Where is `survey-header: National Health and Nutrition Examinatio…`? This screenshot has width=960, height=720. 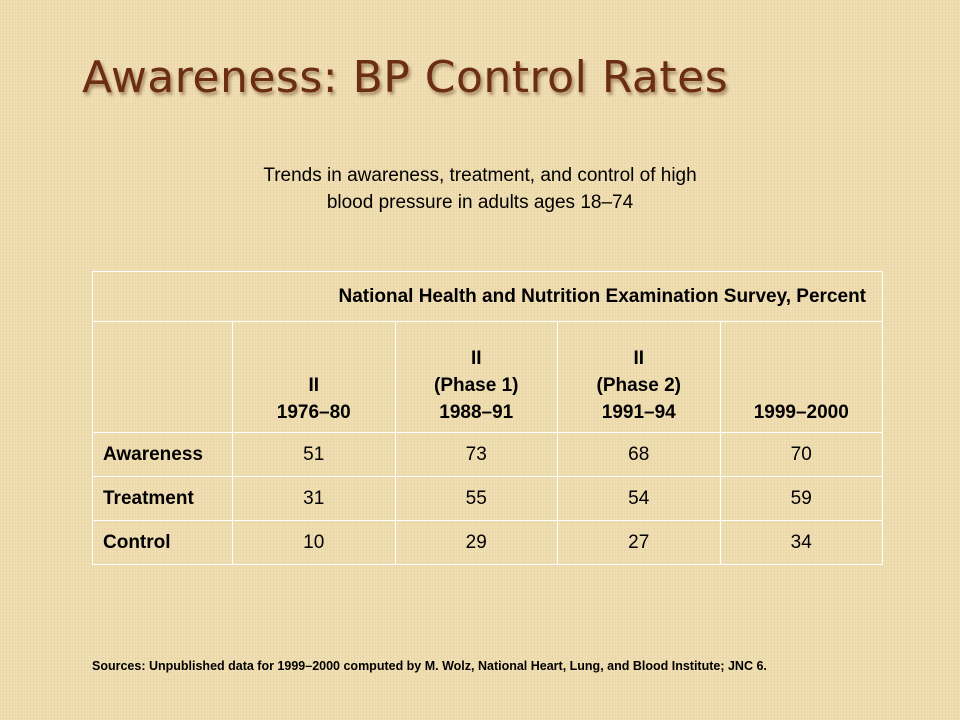 survey-header: National Health and Nutrition Examinatio… is located at coordinates (487, 296).